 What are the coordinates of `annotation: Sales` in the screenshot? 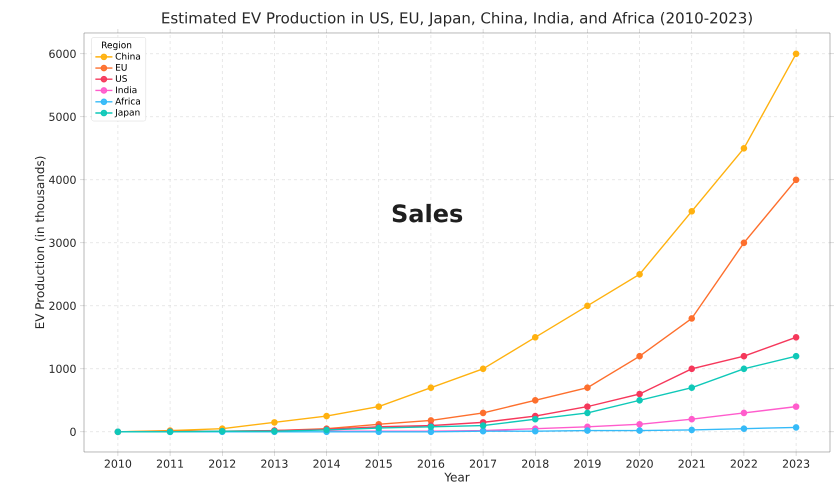 It's located at (427, 213).